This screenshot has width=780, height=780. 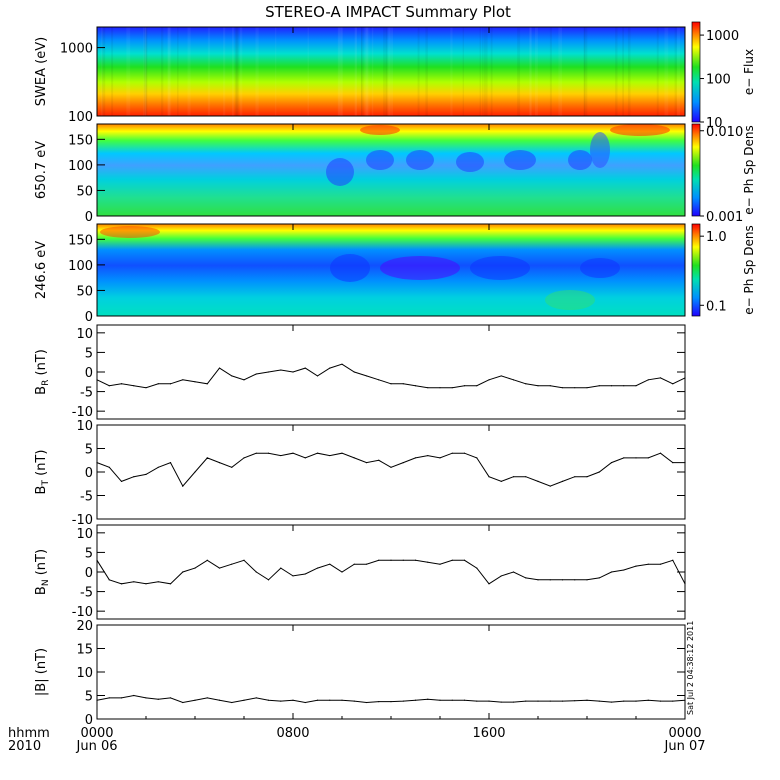 What do you see at coordinates (80, 117) in the screenshot?
I see `swea-ytick-label: 100` at bounding box center [80, 117].